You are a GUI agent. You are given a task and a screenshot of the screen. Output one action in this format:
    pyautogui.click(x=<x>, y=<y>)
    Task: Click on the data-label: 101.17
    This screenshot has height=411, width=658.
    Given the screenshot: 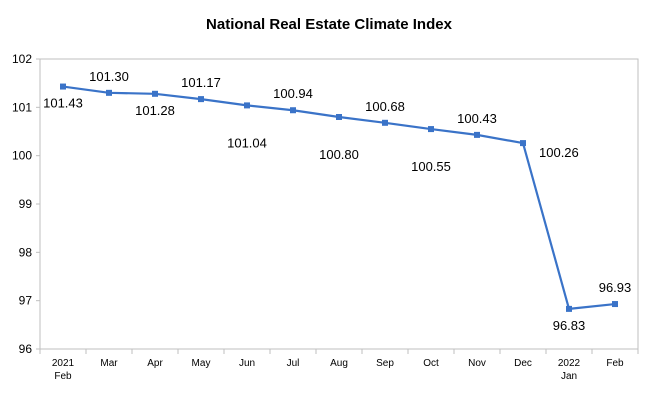 What is the action you would take?
    pyautogui.click(x=201, y=82)
    